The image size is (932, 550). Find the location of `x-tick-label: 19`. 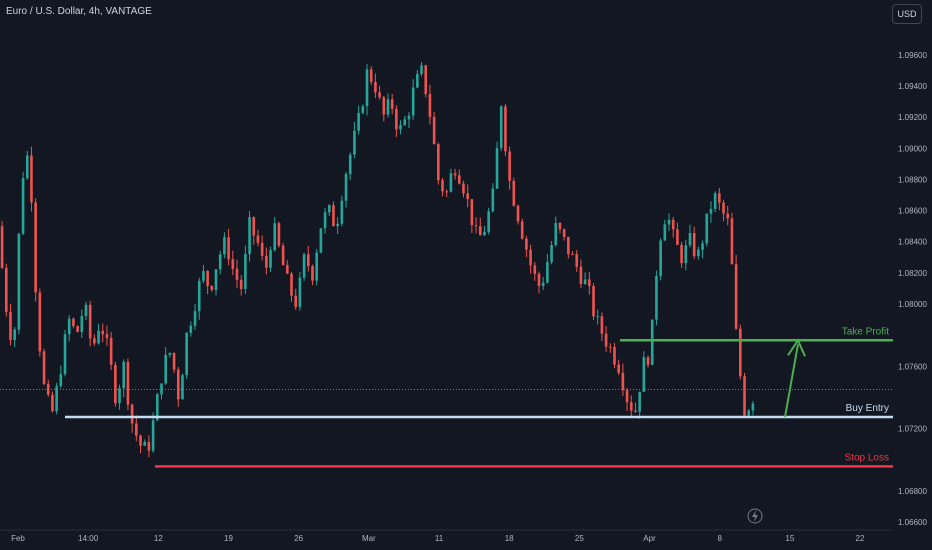

x-tick-label: 19 is located at coordinates (228, 538).